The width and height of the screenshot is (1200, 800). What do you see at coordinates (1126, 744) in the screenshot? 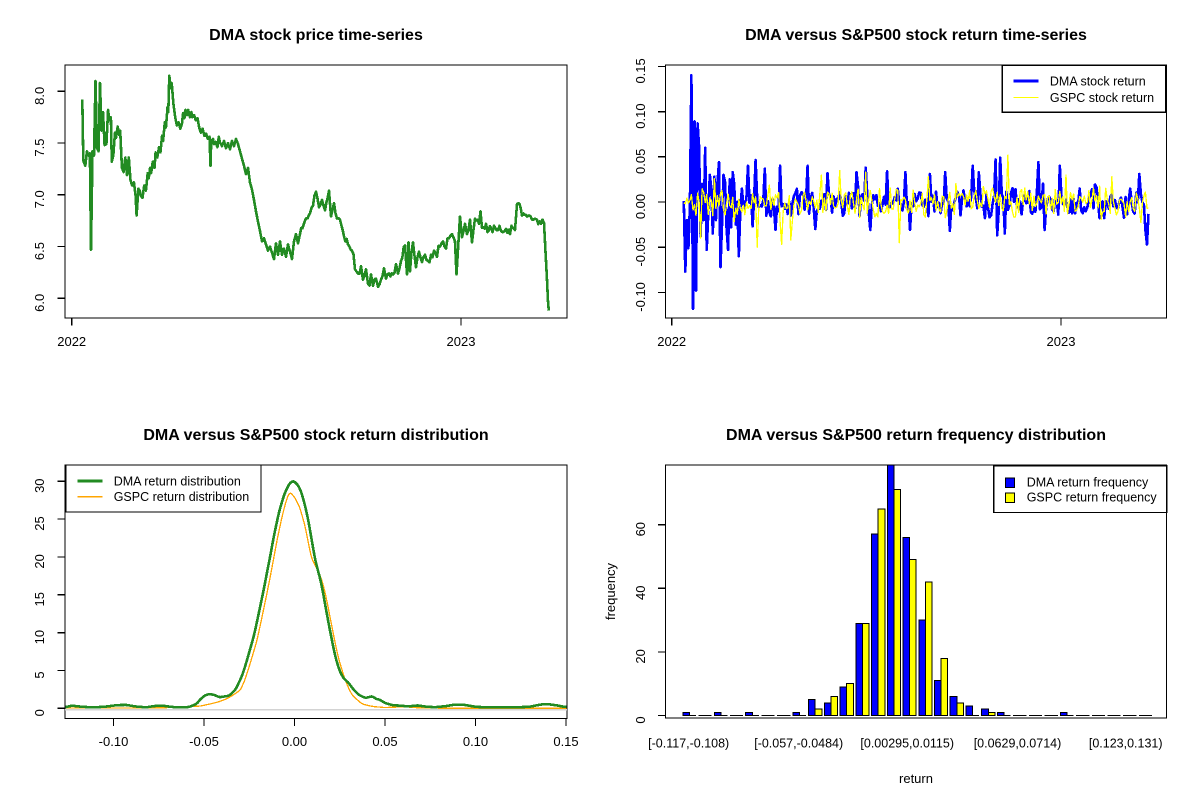
I see `svg-text: [0.123,0.131)` at bounding box center [1126, 744].